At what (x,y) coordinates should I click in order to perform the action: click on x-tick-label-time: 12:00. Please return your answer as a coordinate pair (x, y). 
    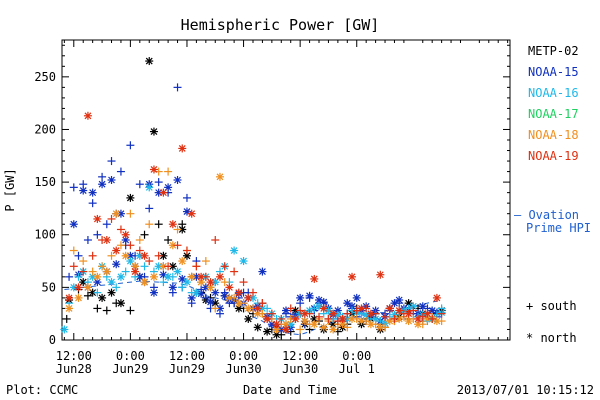
    Looking at the image, I should click on (74, 356).